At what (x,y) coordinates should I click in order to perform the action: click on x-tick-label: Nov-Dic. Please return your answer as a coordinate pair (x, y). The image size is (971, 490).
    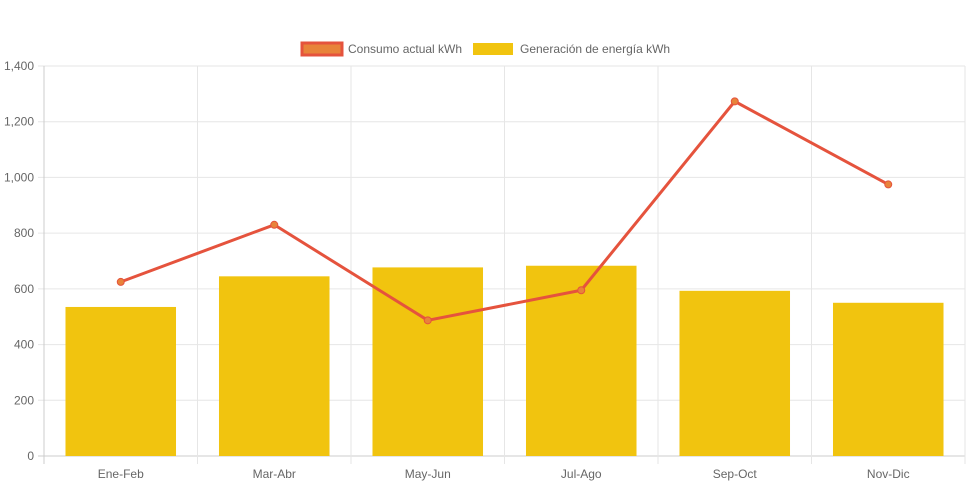
    Looking at the image, I should click on (888, 474).